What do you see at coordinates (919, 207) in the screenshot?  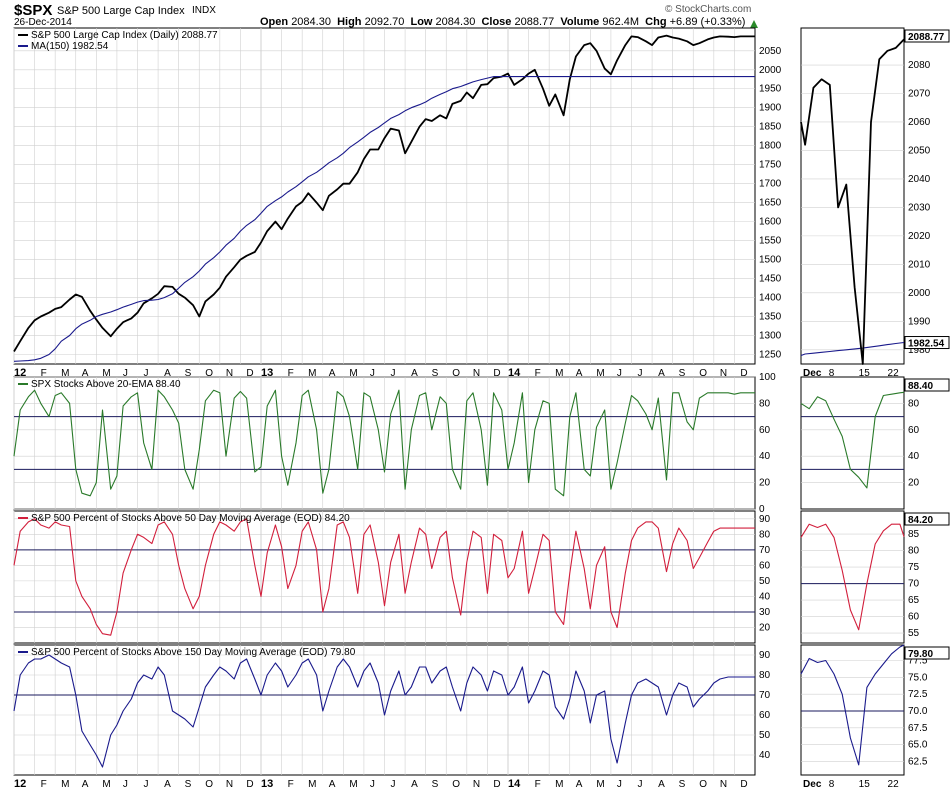 I see `detail-y-tick-label: 2030` at bounding box center [919, 207].